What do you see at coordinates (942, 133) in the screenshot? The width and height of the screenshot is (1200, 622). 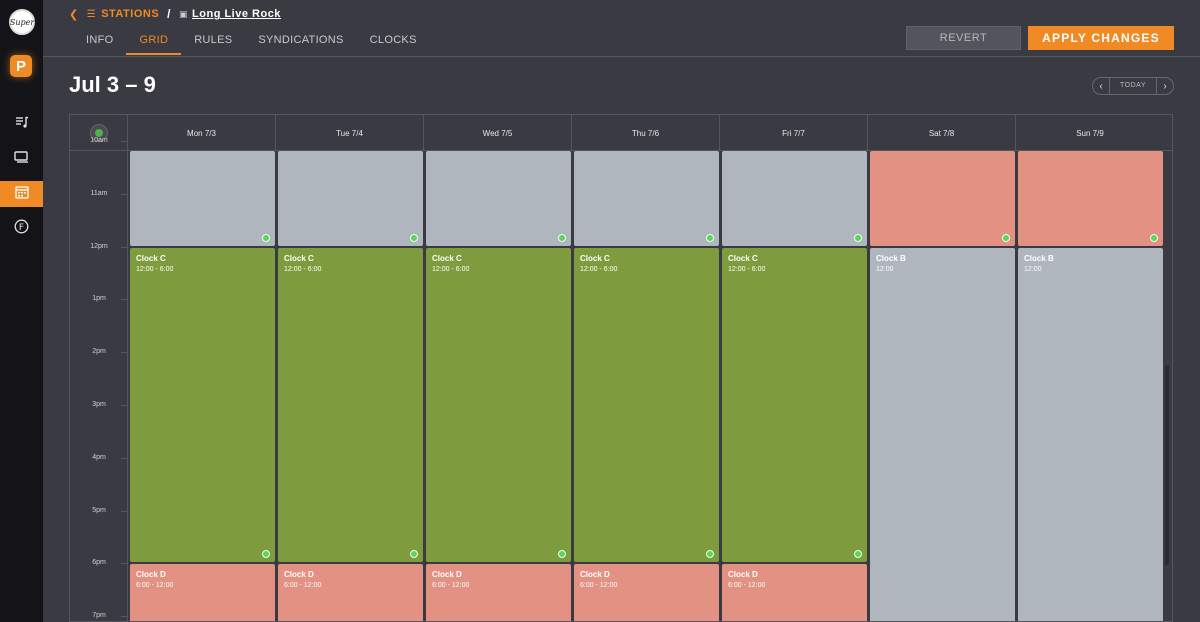 I see `day-header: Sat 7/8` at bounding box center [942, 133].